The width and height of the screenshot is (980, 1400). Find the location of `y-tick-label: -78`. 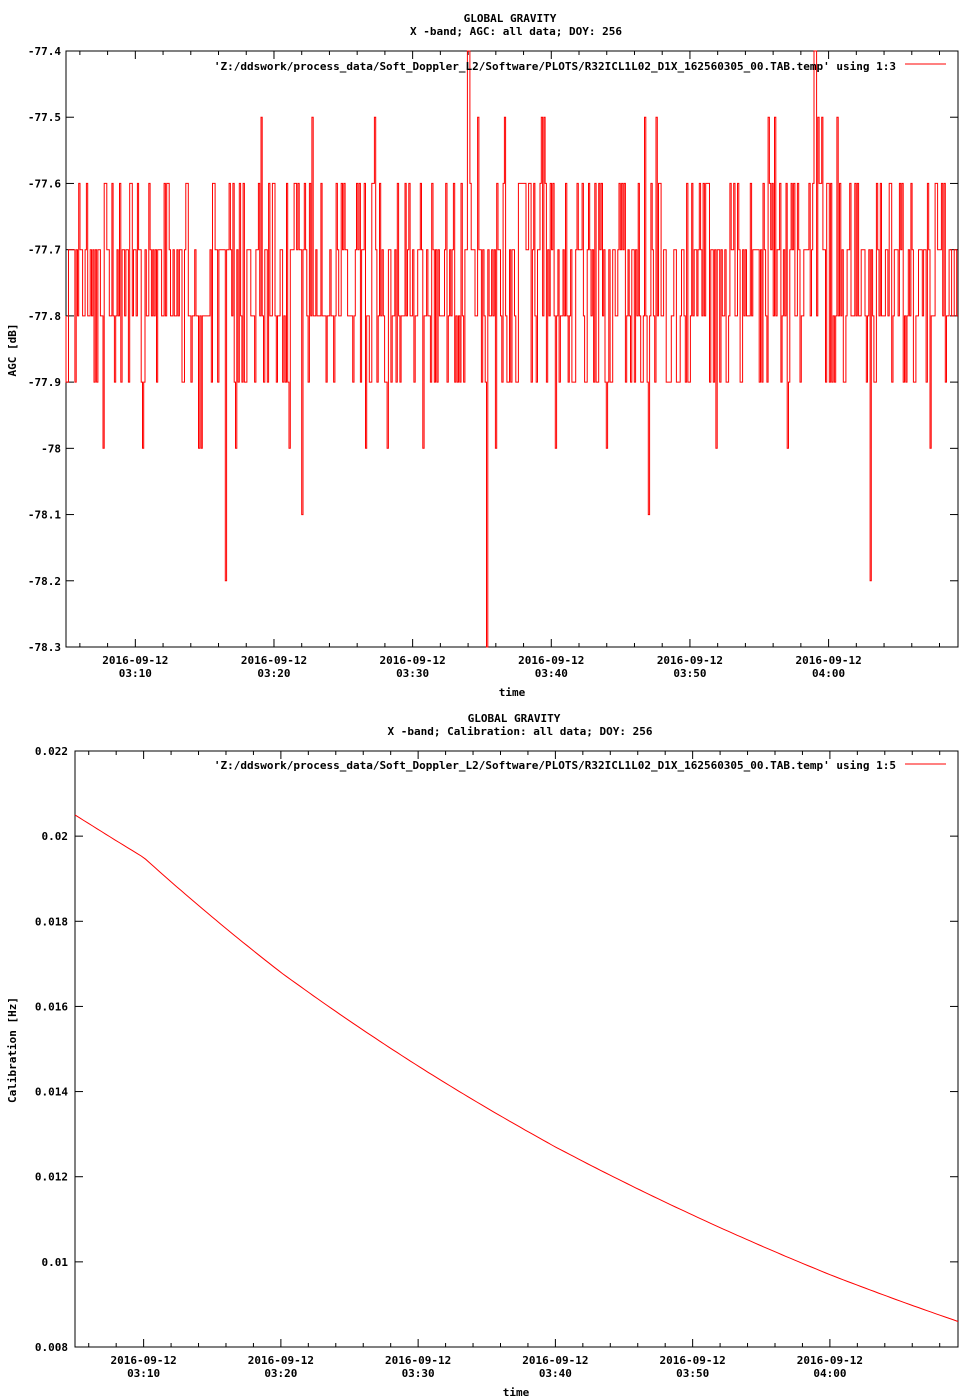

y-tick-label: -78 is located at coordinates (51, 448).